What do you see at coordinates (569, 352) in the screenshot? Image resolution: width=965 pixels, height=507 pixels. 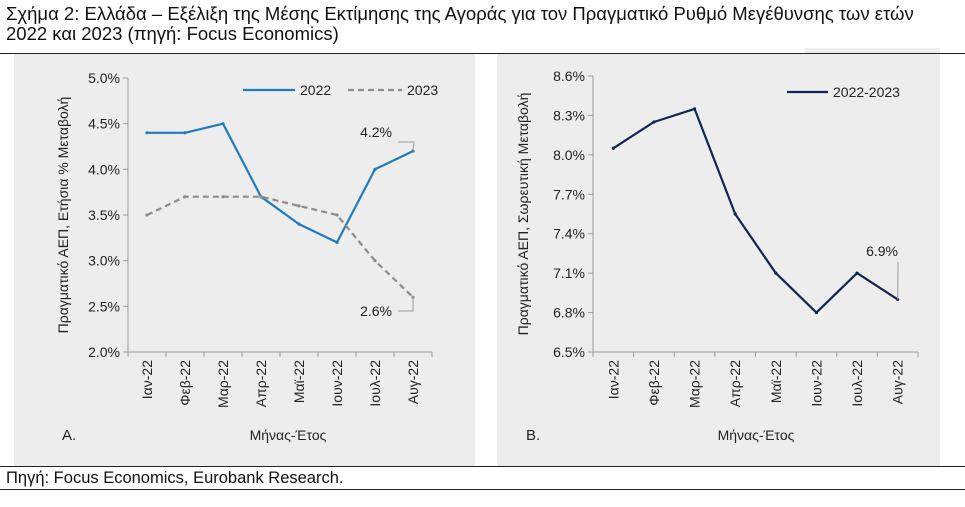 I see `y-tick-label: 6.5%` at bounding box center [569, 352].